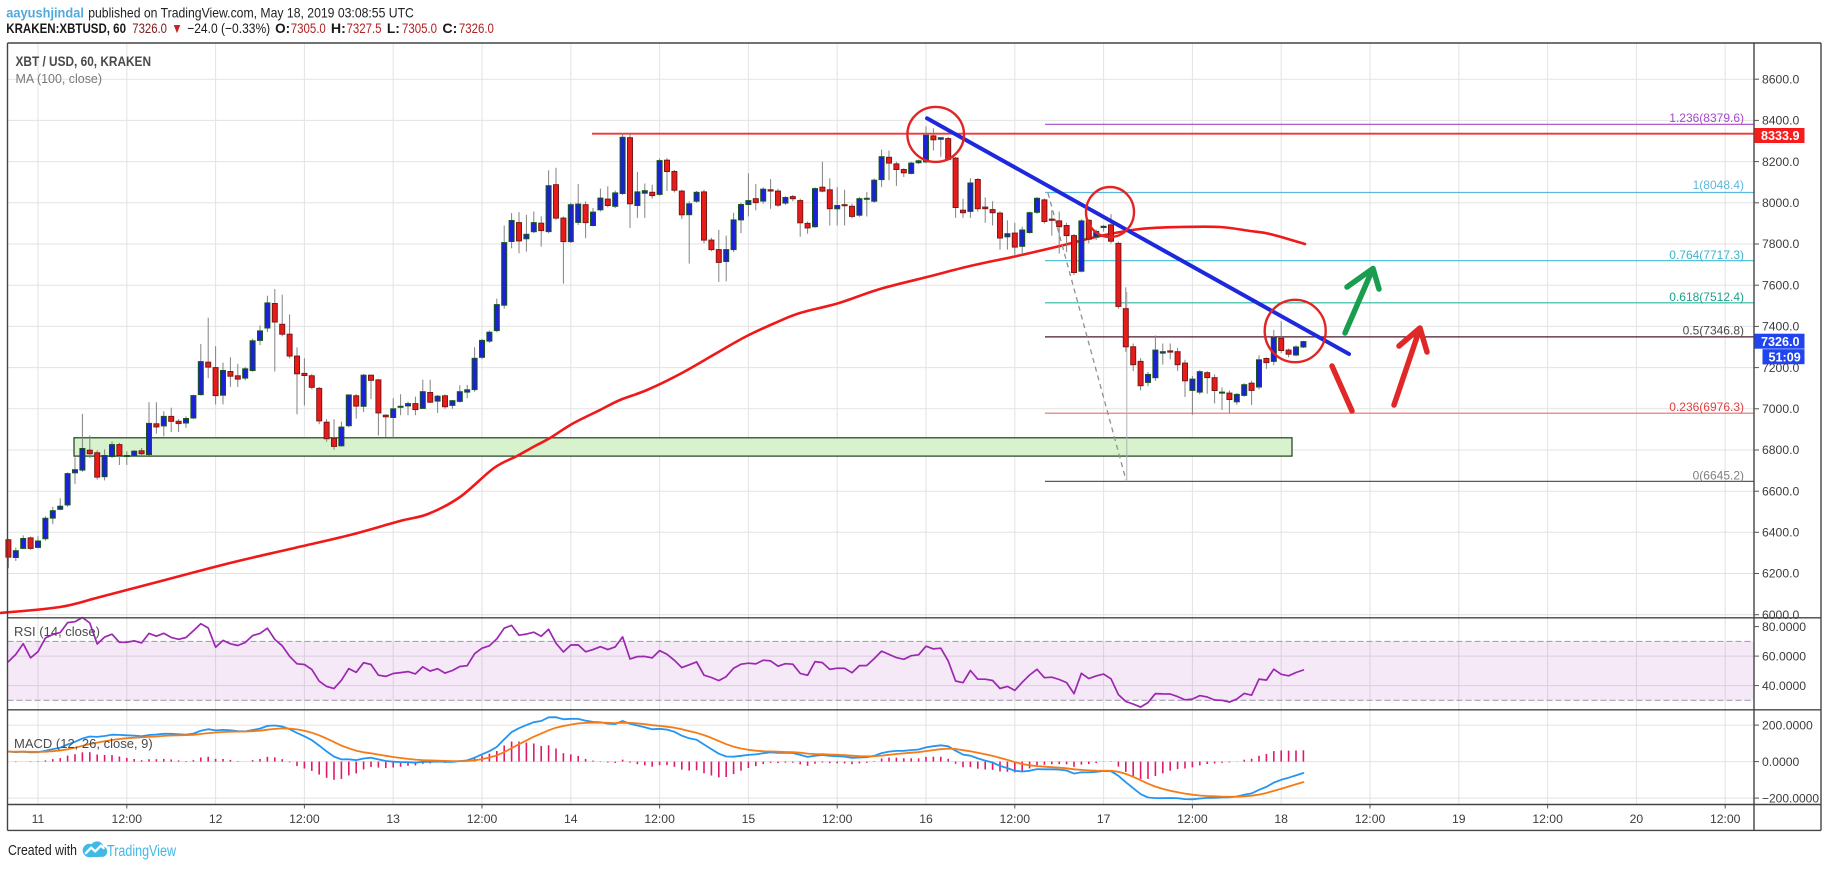 The width and height of the screenshot is (1828, 873). What do you see at coordinates (1706, 255) in the screenshot?
I see `svg-text: 0.764(7717.3)` at bounding box center [1706, 255].